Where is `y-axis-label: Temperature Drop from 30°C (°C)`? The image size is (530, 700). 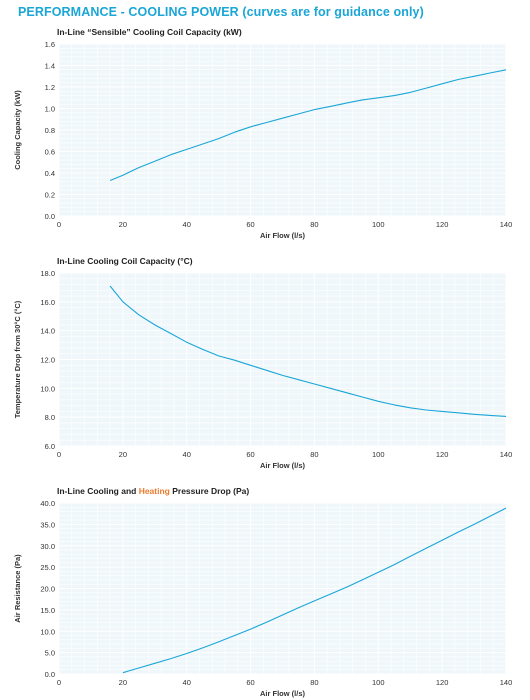 y-axis-label: Temperature Drop from 30°C (°C) is located at coordinates (17, 359).